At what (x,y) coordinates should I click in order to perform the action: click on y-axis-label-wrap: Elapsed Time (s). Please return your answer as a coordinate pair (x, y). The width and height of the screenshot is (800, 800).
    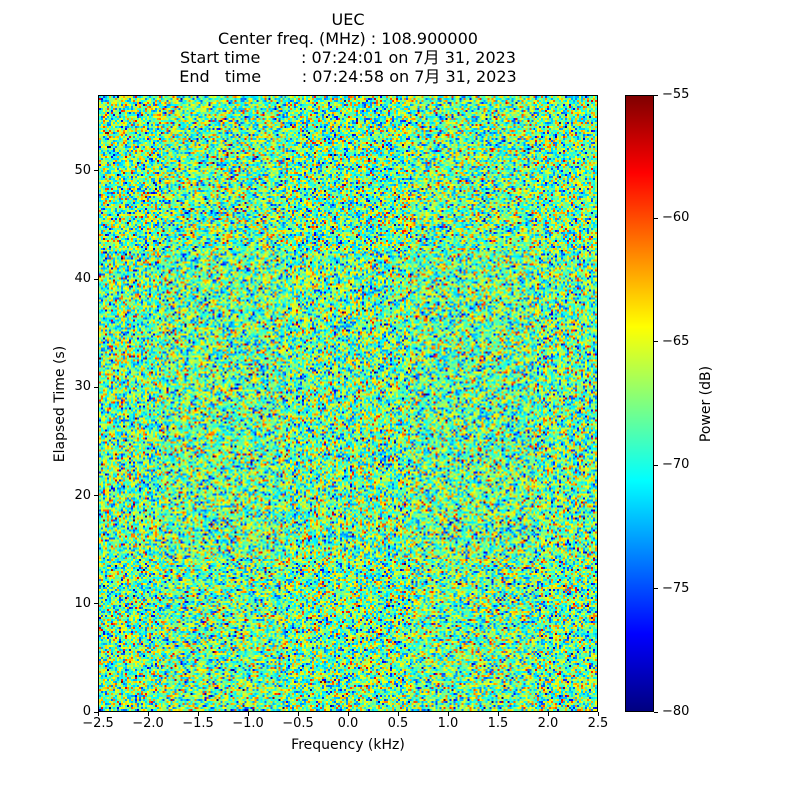
    Looking at the image, I should click on (60, 403).